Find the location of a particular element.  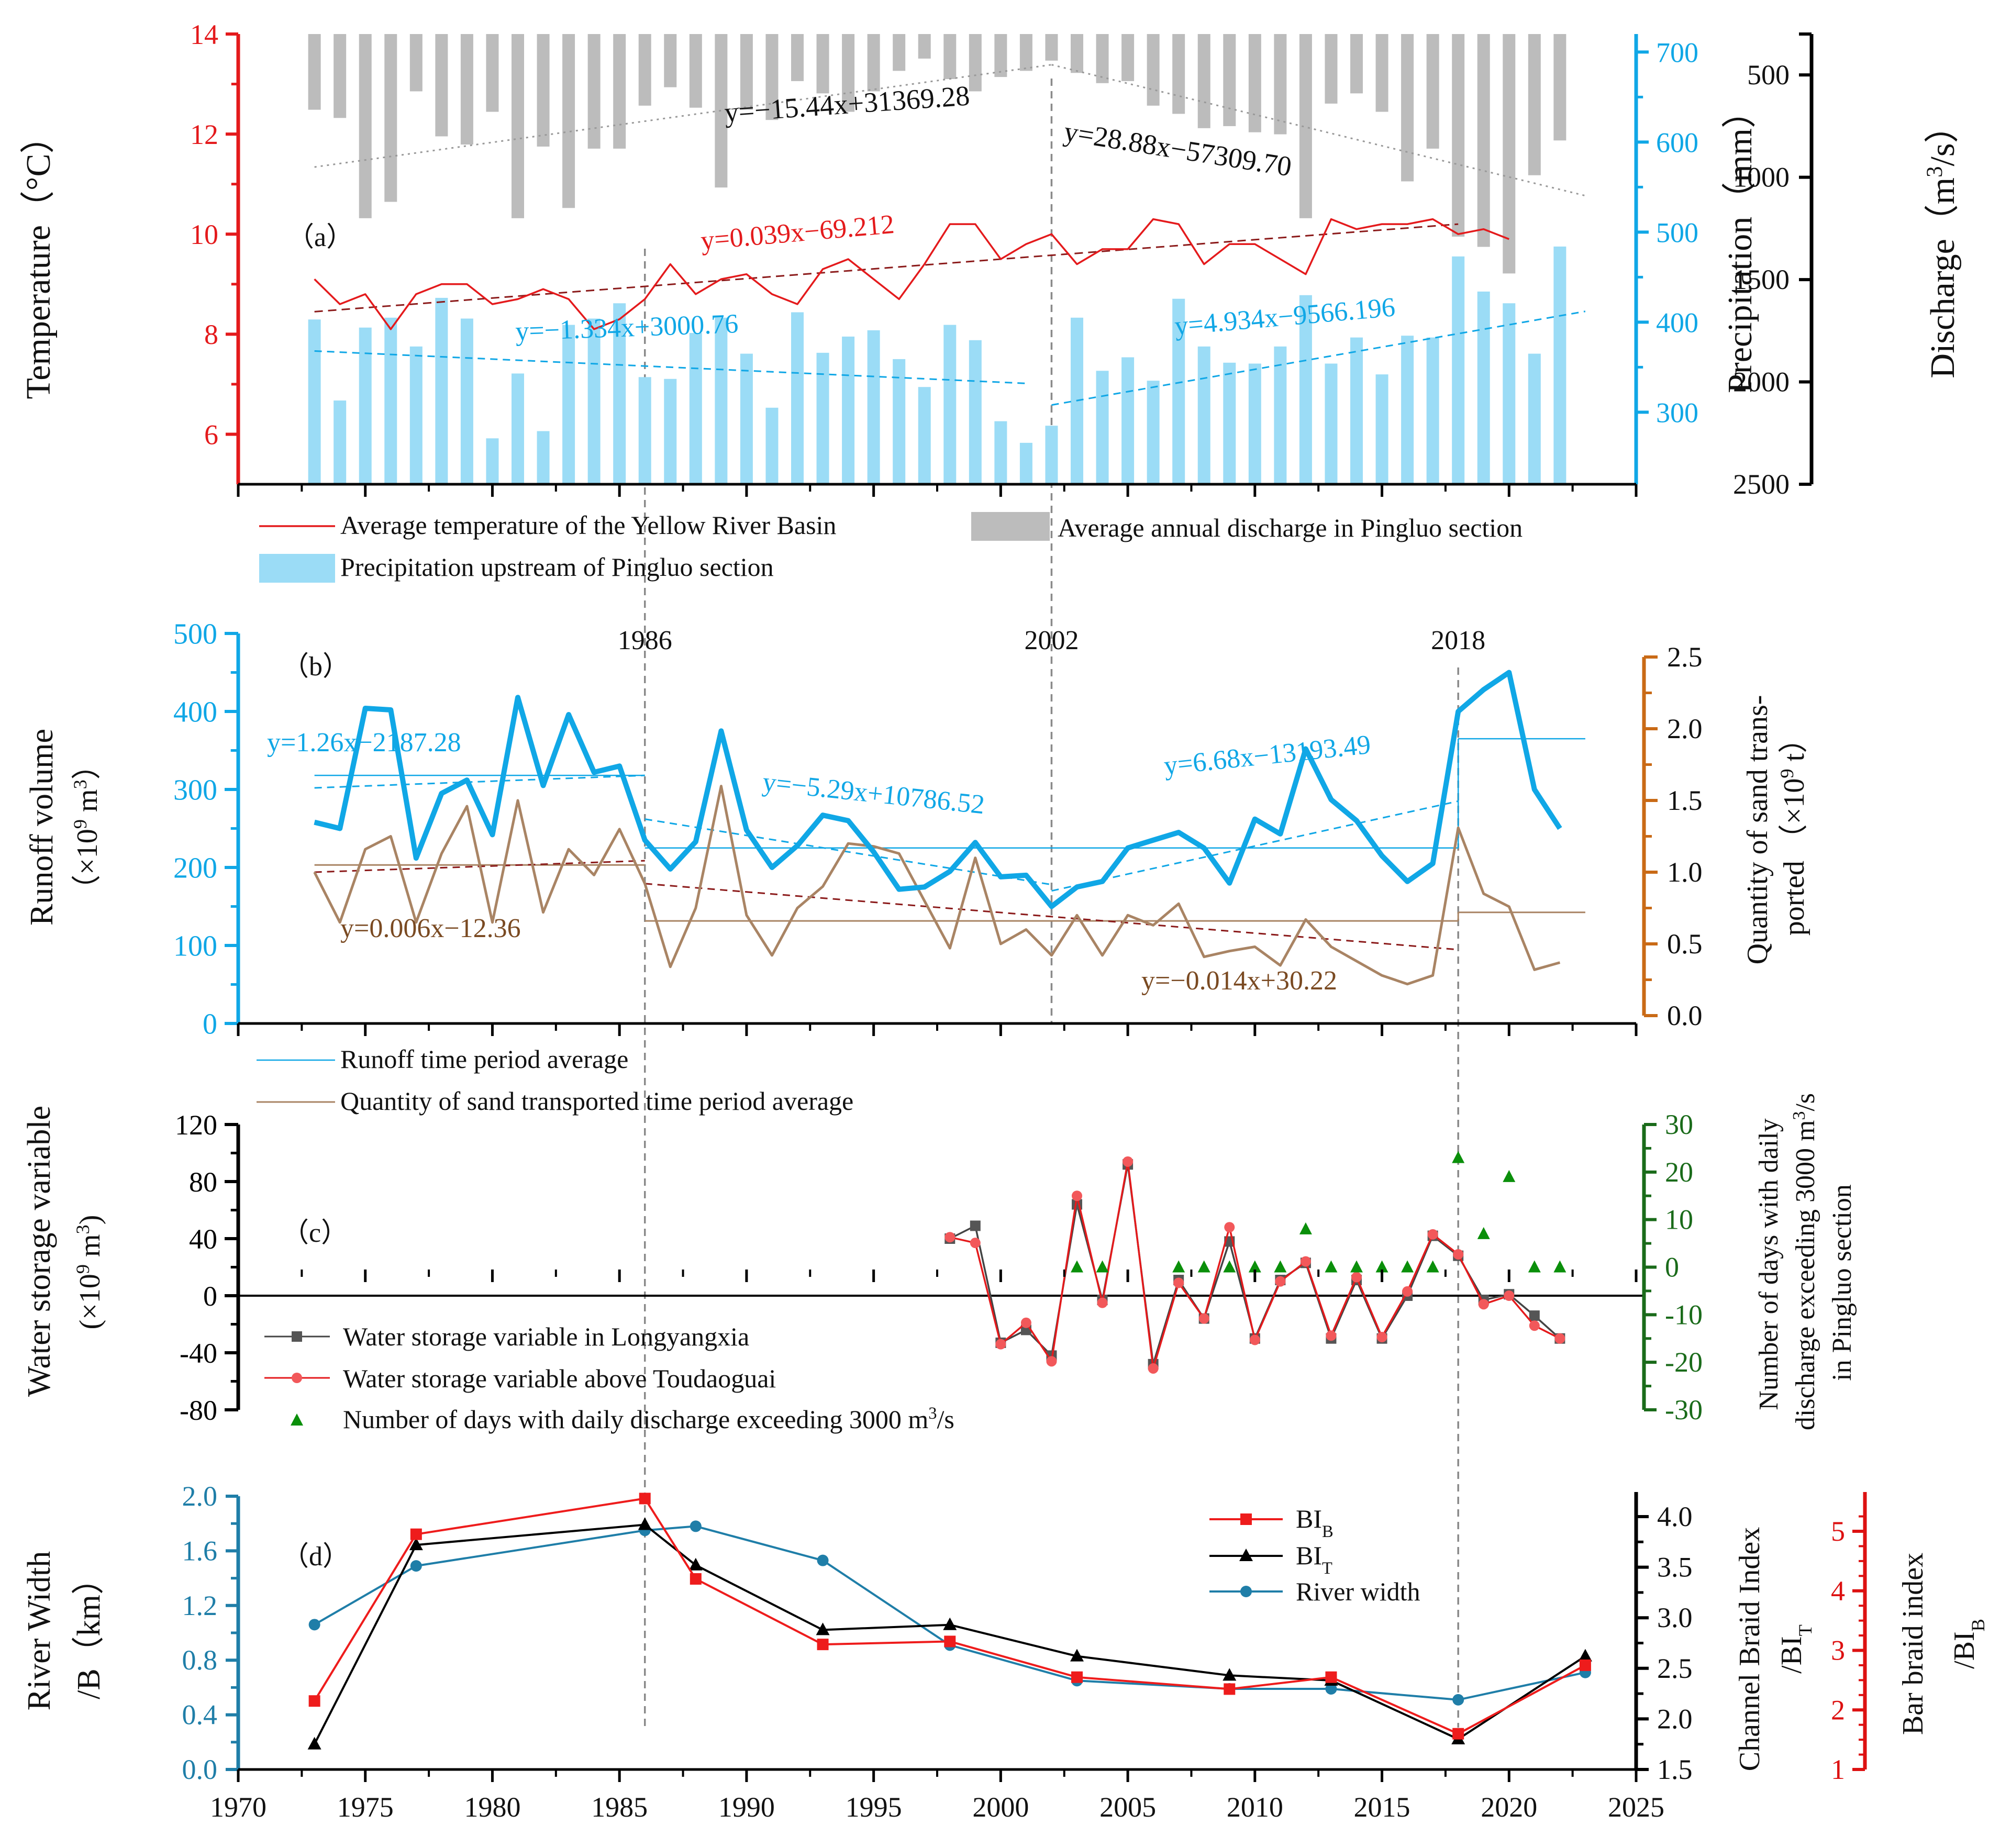

storage-axis-title-2-part: 9 is located at coordinates (83, 1269).